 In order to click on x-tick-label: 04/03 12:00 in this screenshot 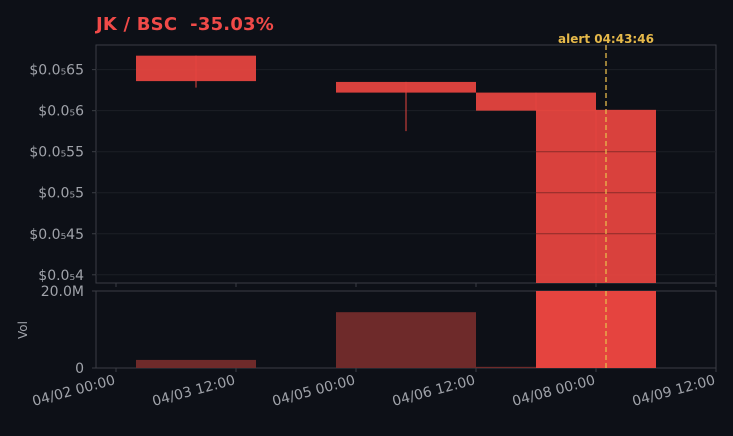, I will do `click(194, 390)`.